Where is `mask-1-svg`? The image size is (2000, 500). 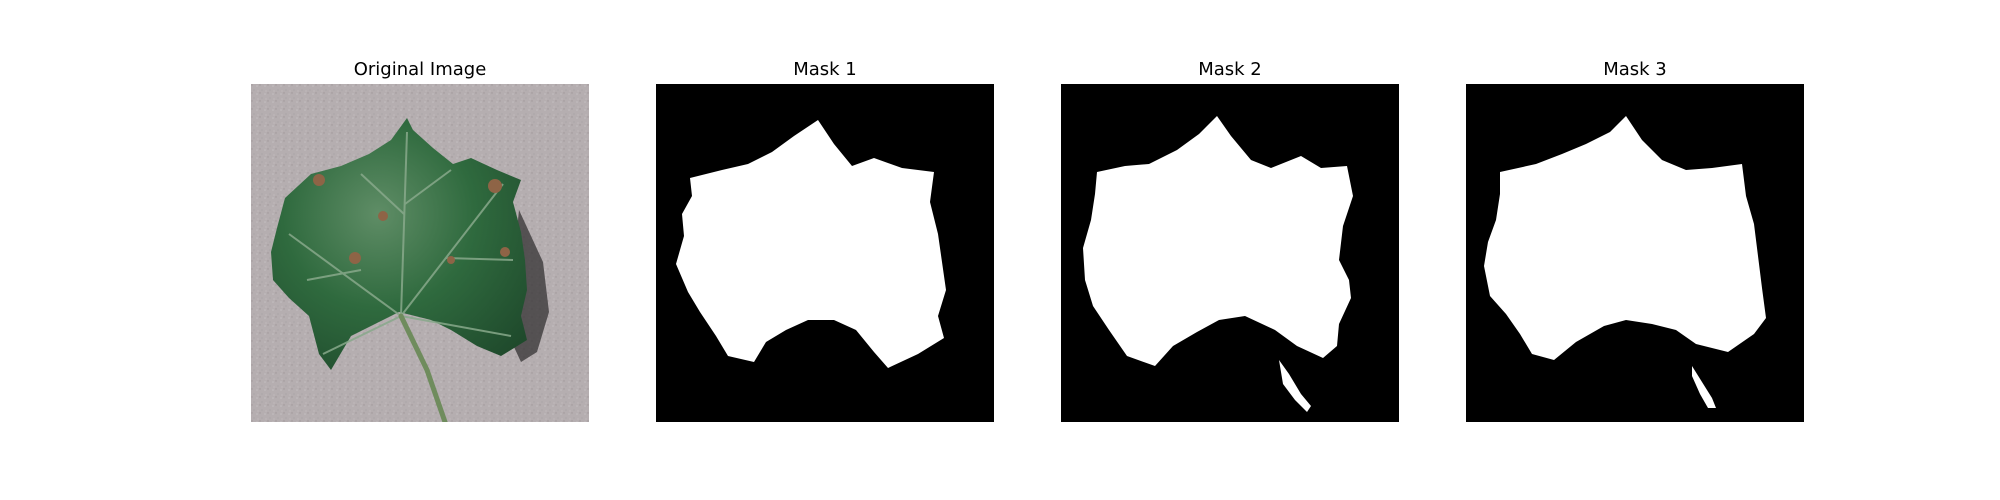
mask-1-svg is located at coordinates (825, 253).